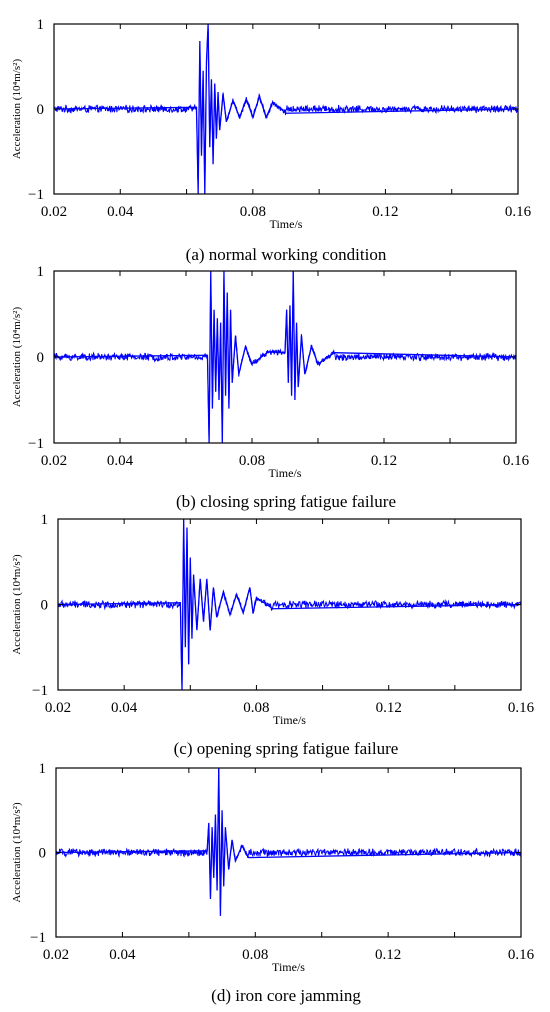  What do you see at coordinates (286, 748) in the screenshot?
I see `panel-caption: (c) opening spring fatigue failure` at bounding box center [286, 748].